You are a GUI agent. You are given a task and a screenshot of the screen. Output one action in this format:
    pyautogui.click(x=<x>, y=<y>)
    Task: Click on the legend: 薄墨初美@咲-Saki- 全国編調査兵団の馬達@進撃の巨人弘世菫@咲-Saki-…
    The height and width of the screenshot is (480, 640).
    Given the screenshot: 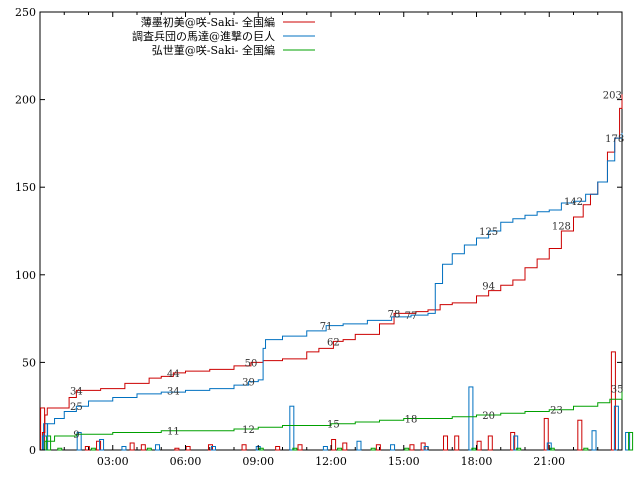 What is the action you would take?
    pyautogui.click(x=223, y=36)
    